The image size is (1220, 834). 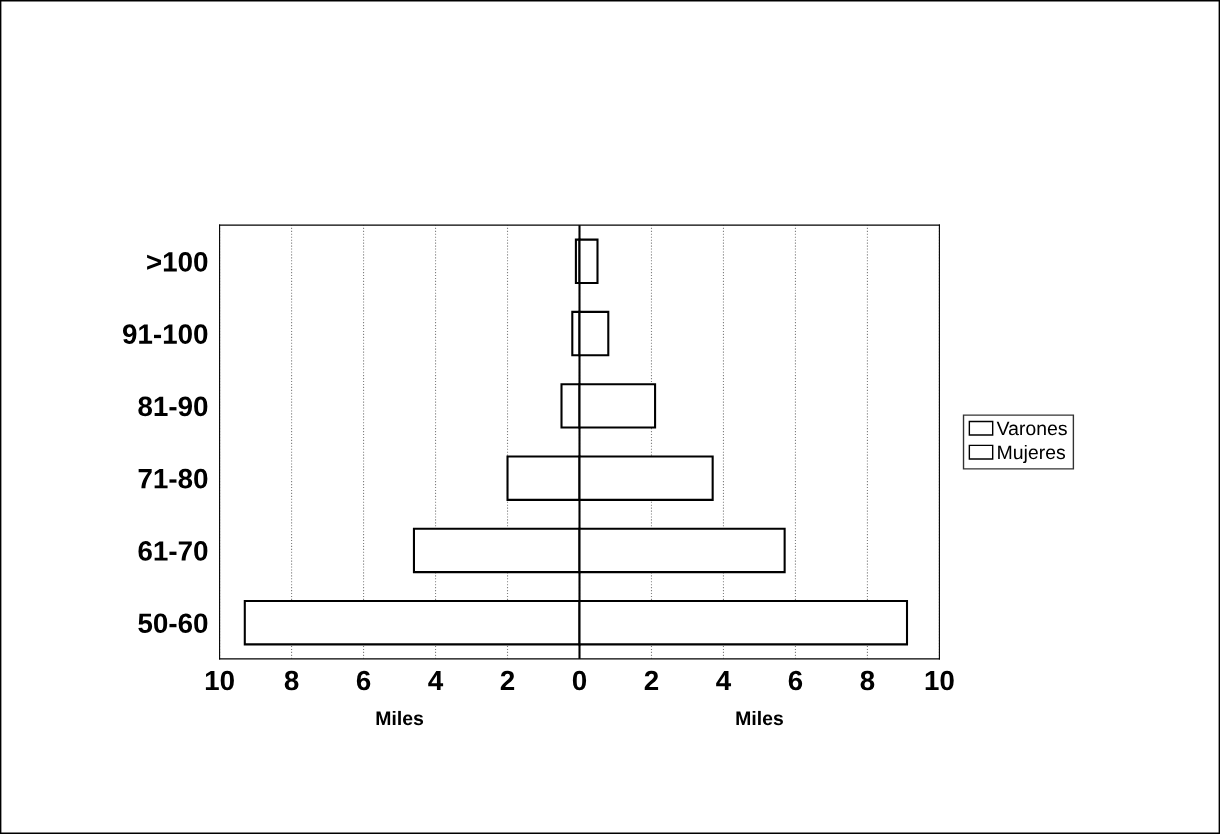 What do you see at coordinates (177, 261) in the screenshot?
I see `y-tick-label: >100` at bounding box center [177, 261].